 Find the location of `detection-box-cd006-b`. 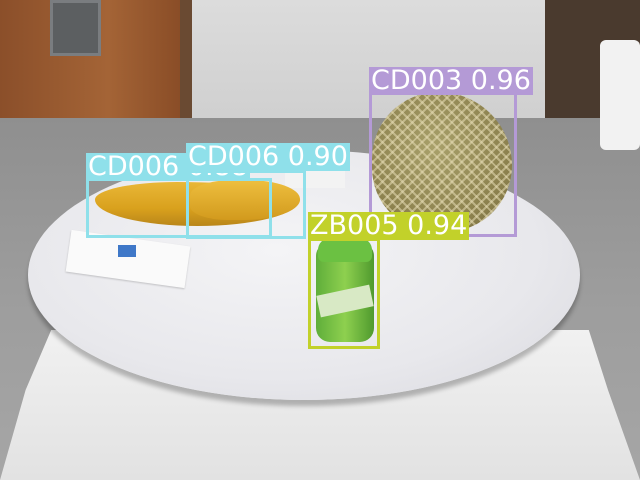

detection-box-cd006-b is located at coordinates (246, 204).